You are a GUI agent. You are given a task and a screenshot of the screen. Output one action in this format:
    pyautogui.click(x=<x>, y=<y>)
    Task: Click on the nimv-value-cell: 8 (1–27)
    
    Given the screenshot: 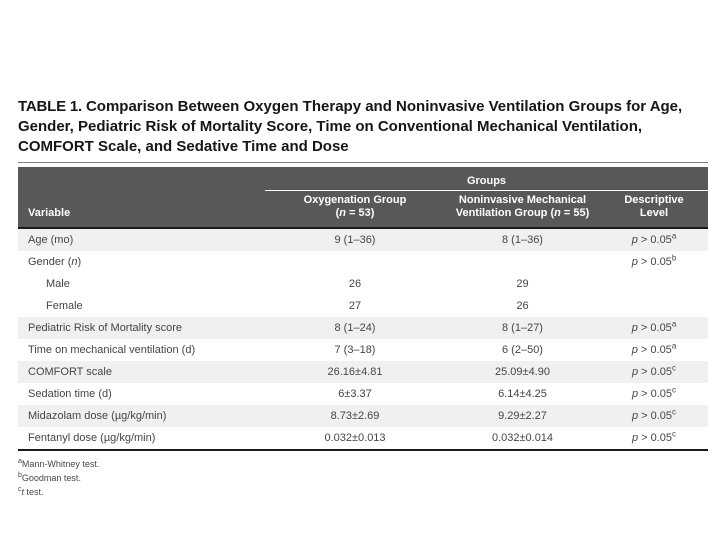 What is the action you would take?
    pyautogui.click(x=522, y=328)
    